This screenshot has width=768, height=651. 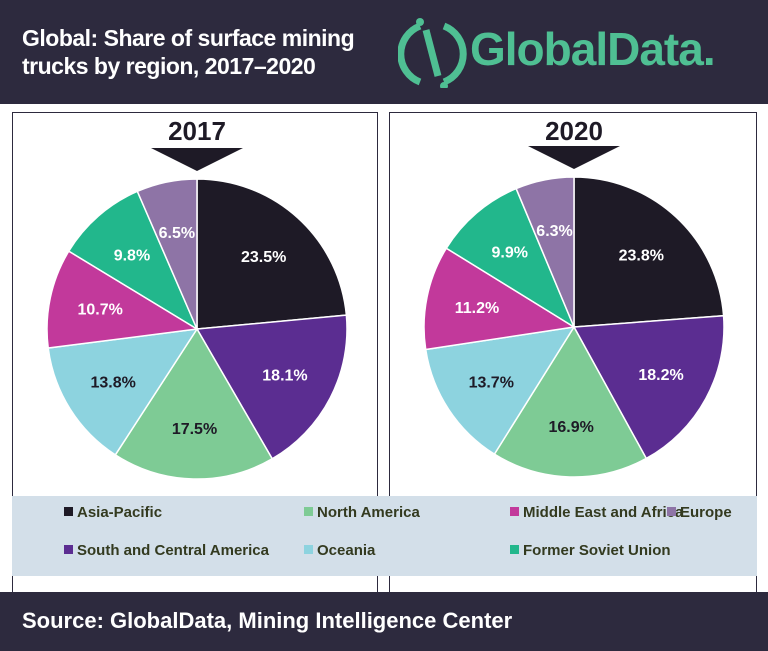 I want to click on pie-title-2020: 2020, so click(x=574, y=131).